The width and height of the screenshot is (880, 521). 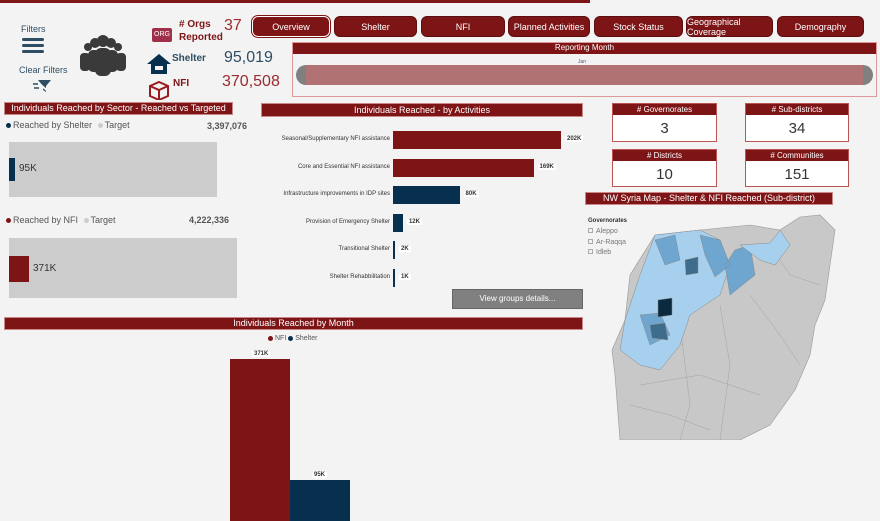 I want to click on orgs-reported-value: 37, so click(x=233, y=25).